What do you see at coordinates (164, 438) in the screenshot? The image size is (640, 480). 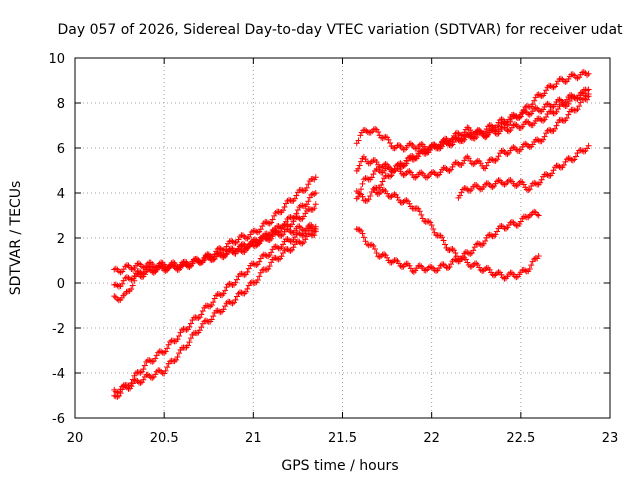 I see `x-tick-label: 20.5` at bounding box center [164, 438].